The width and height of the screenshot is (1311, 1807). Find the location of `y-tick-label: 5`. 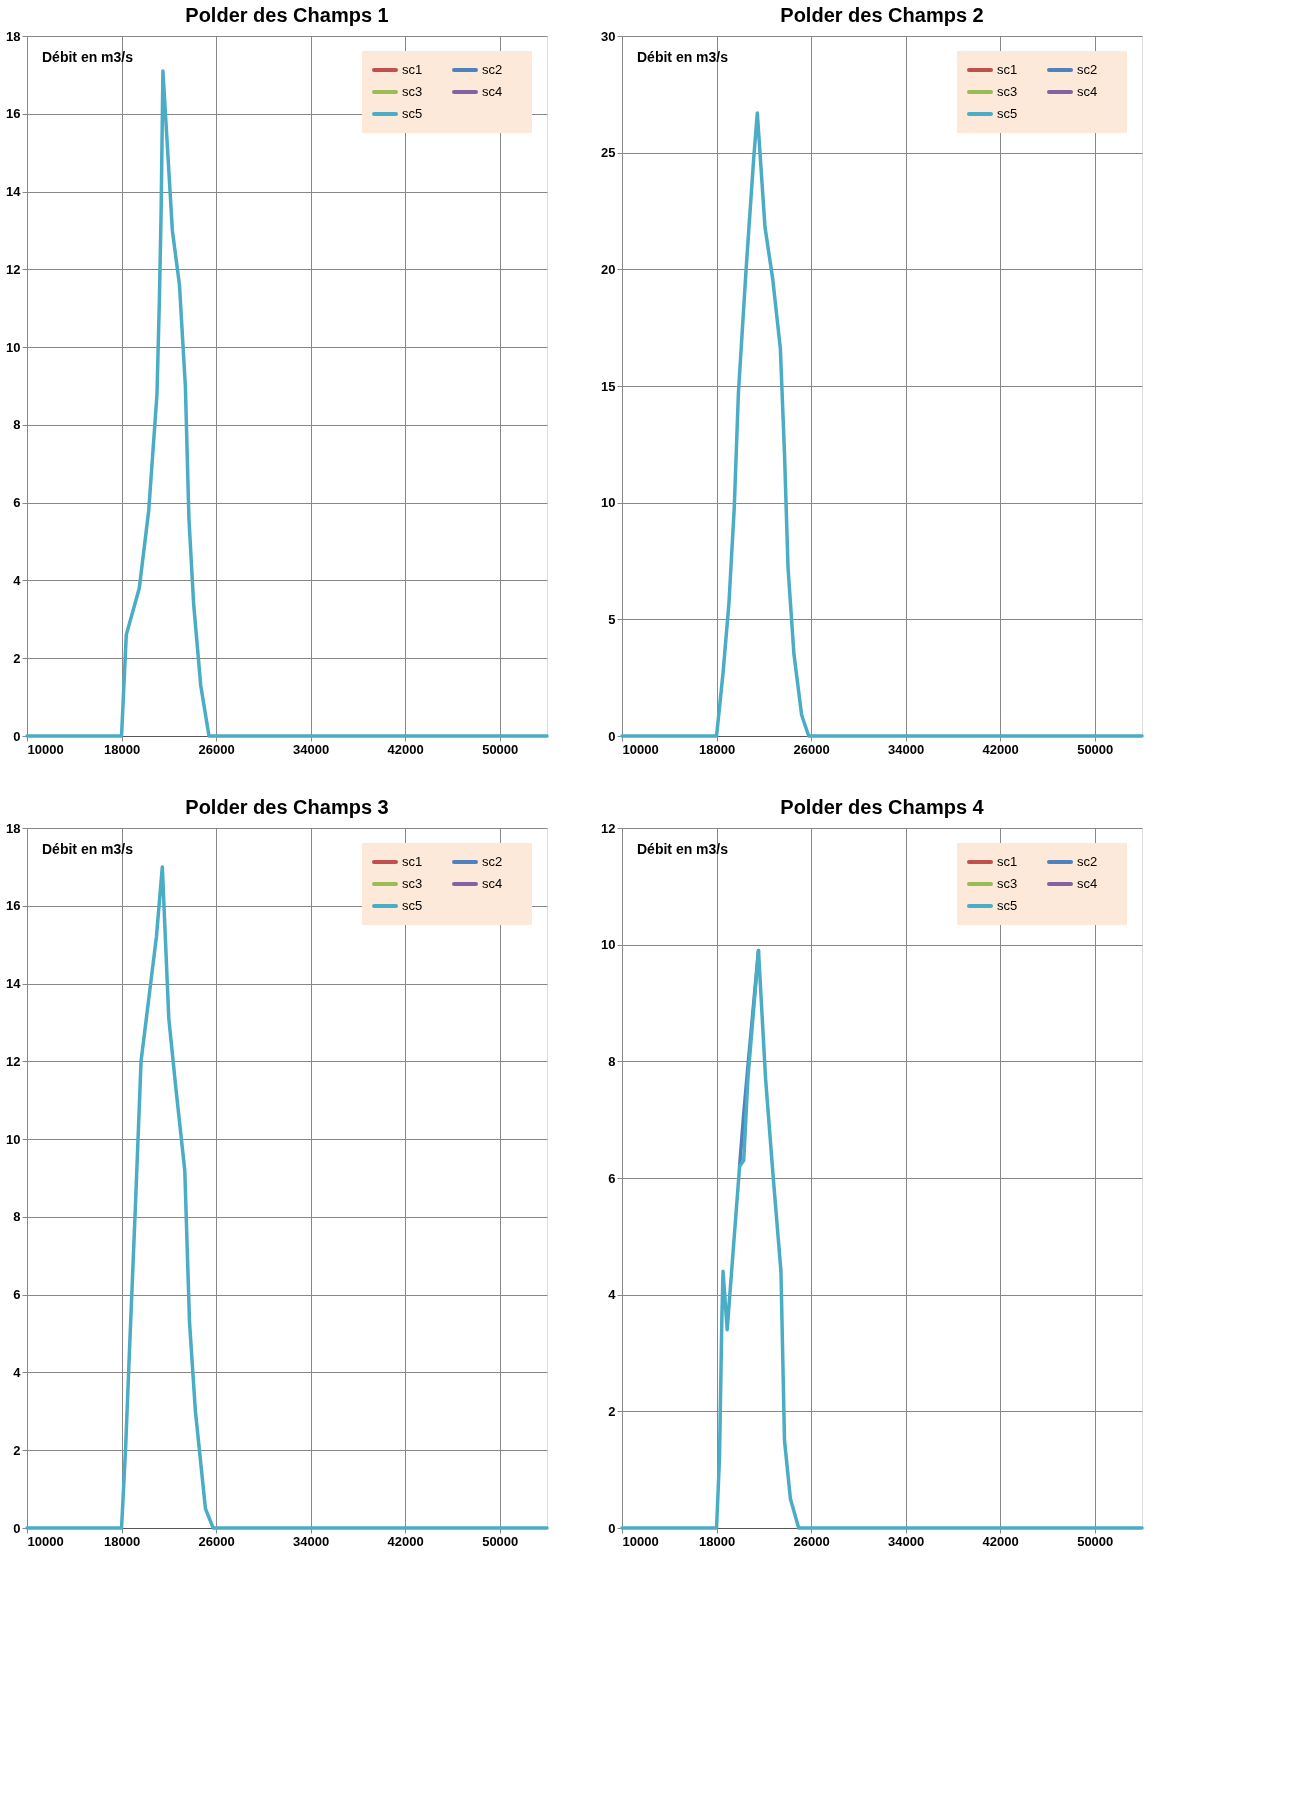

y-tick-label: 5 is located at coordinates (612, 619).